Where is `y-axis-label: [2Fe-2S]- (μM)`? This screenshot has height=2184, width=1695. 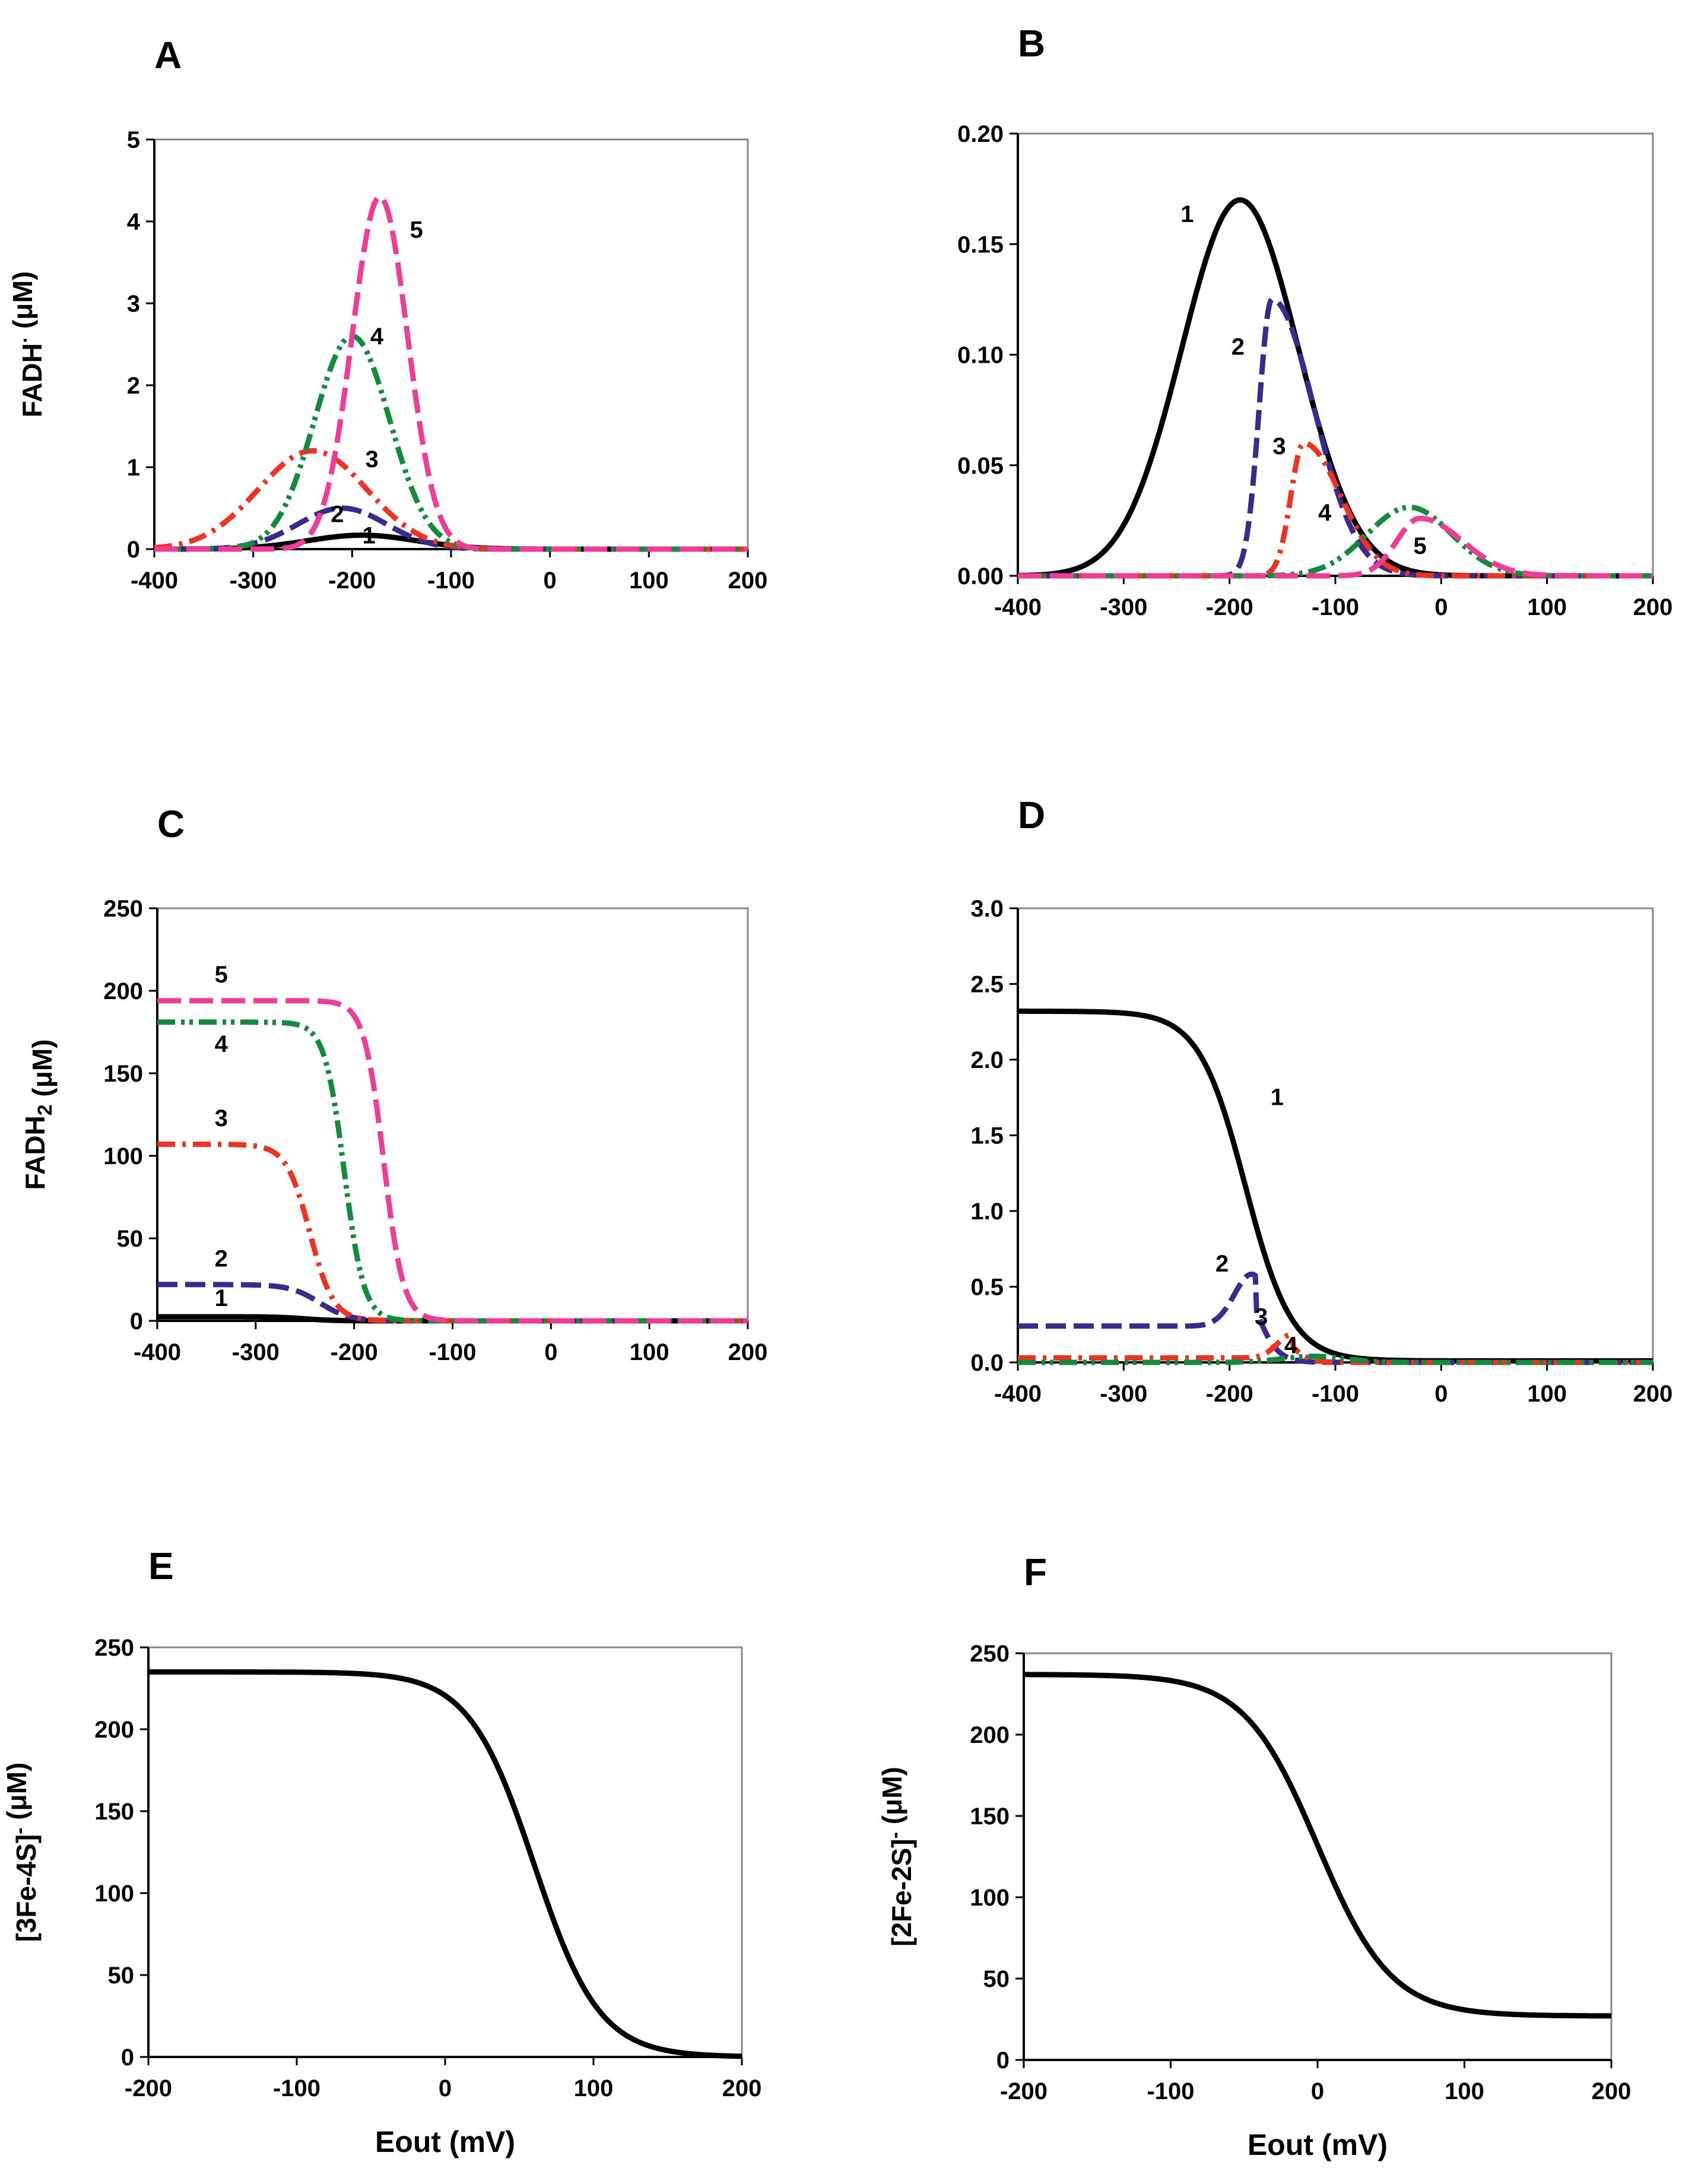 y-axis-label: [2Fe-2S]- (μM) is located at coordinates (897, 1857).